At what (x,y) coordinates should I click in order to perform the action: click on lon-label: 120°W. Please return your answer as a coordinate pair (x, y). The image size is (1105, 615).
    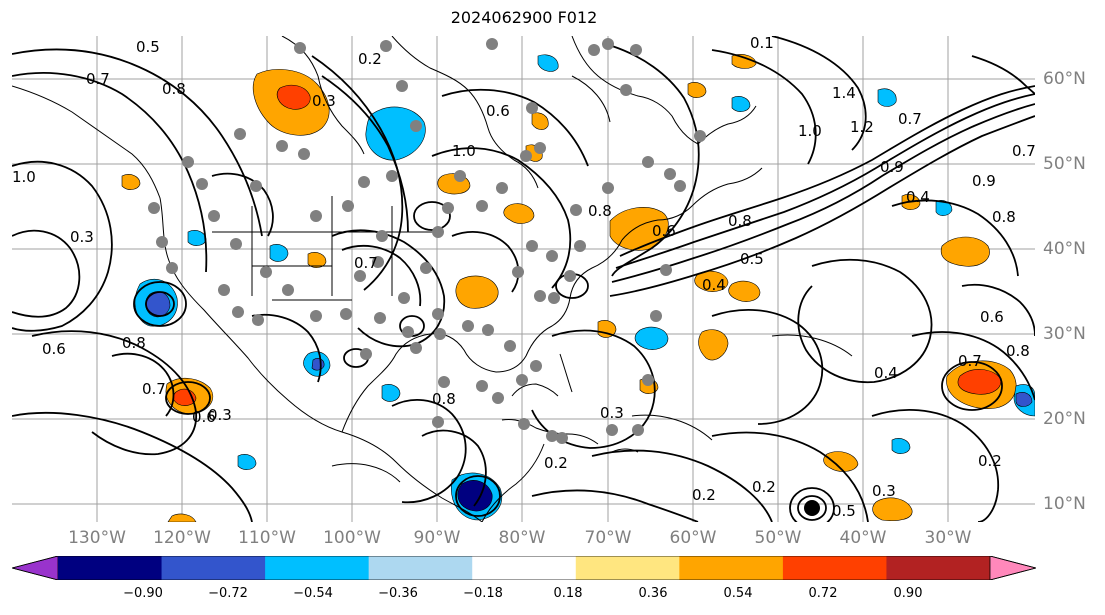
    Looking at the image, I should click on (182, 538).